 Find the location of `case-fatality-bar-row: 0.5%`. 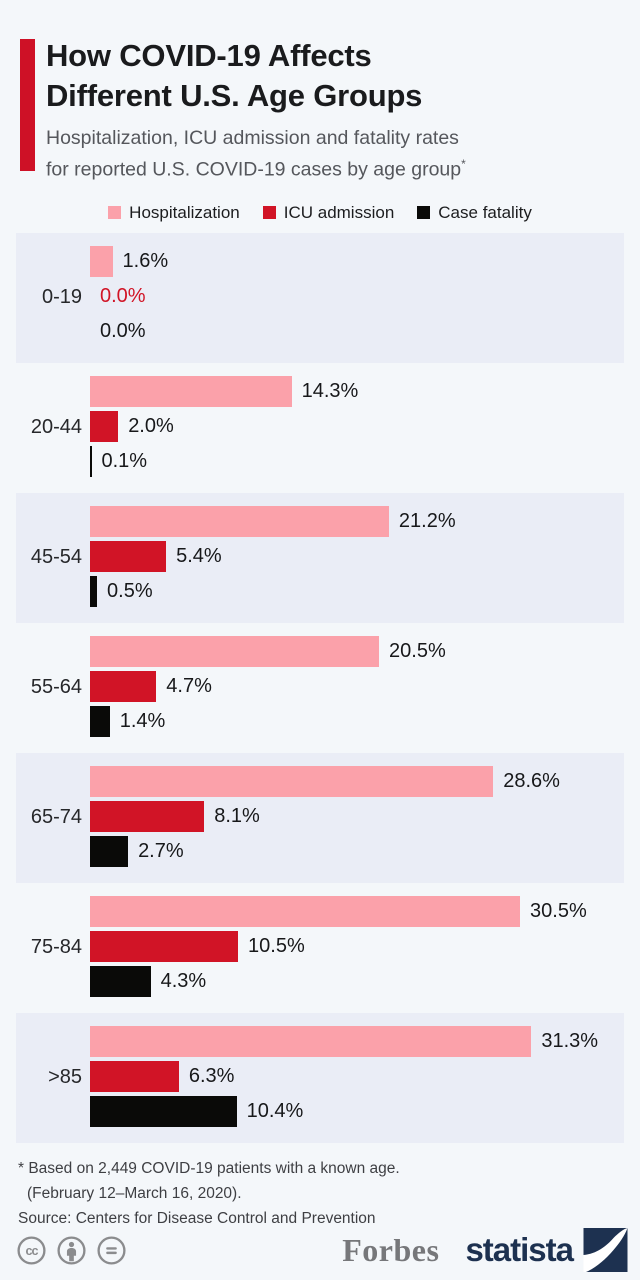

case-fatality-bar-row: 0.5% is located at coordinates (357, 591).